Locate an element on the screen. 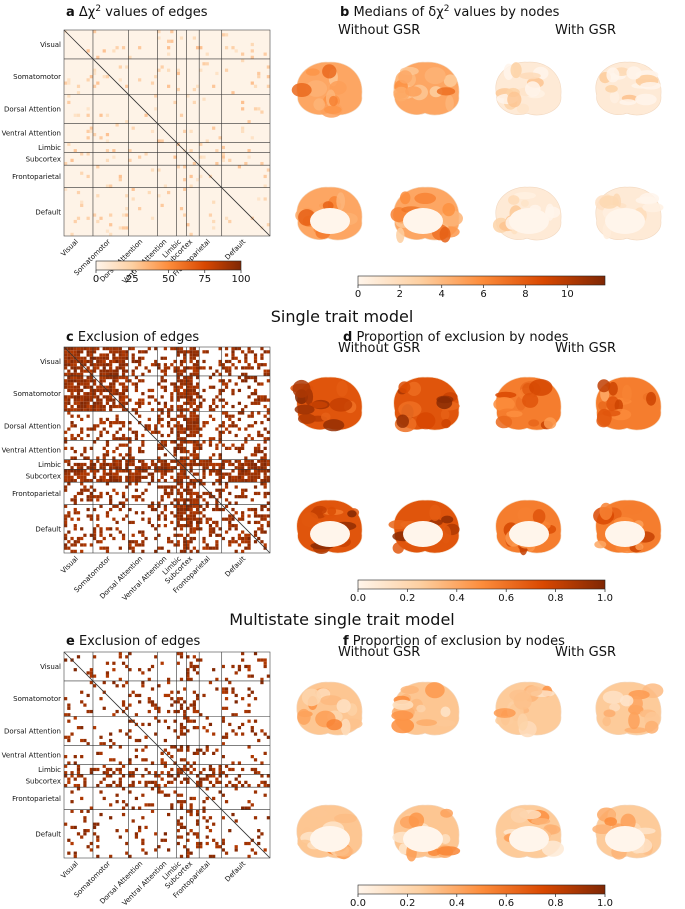 The image size is (685, 909). a-matrix-frame is located at coordinates (167, 133).